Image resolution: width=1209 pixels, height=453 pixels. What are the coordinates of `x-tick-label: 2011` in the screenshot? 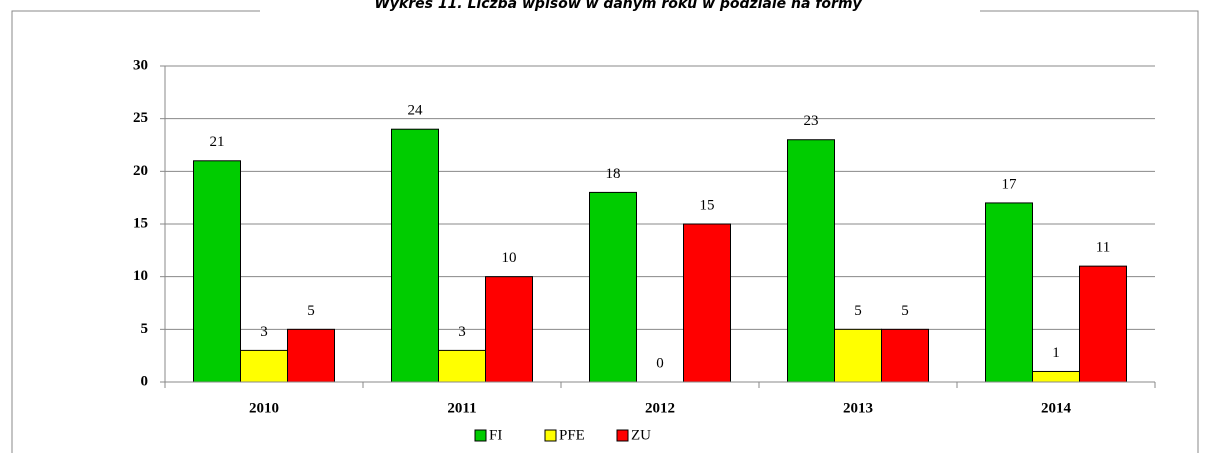 It's located at (461, 408).